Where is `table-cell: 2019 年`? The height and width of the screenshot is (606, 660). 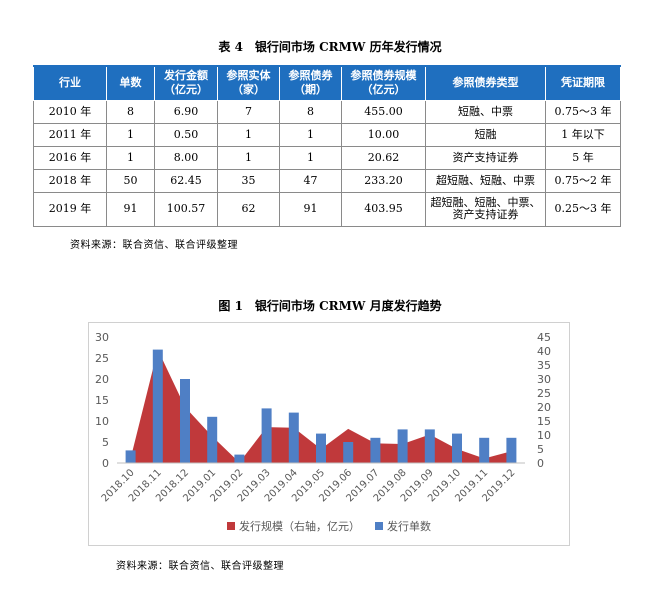
table-cell: 2019 年 is located at coordinates (70, 209).